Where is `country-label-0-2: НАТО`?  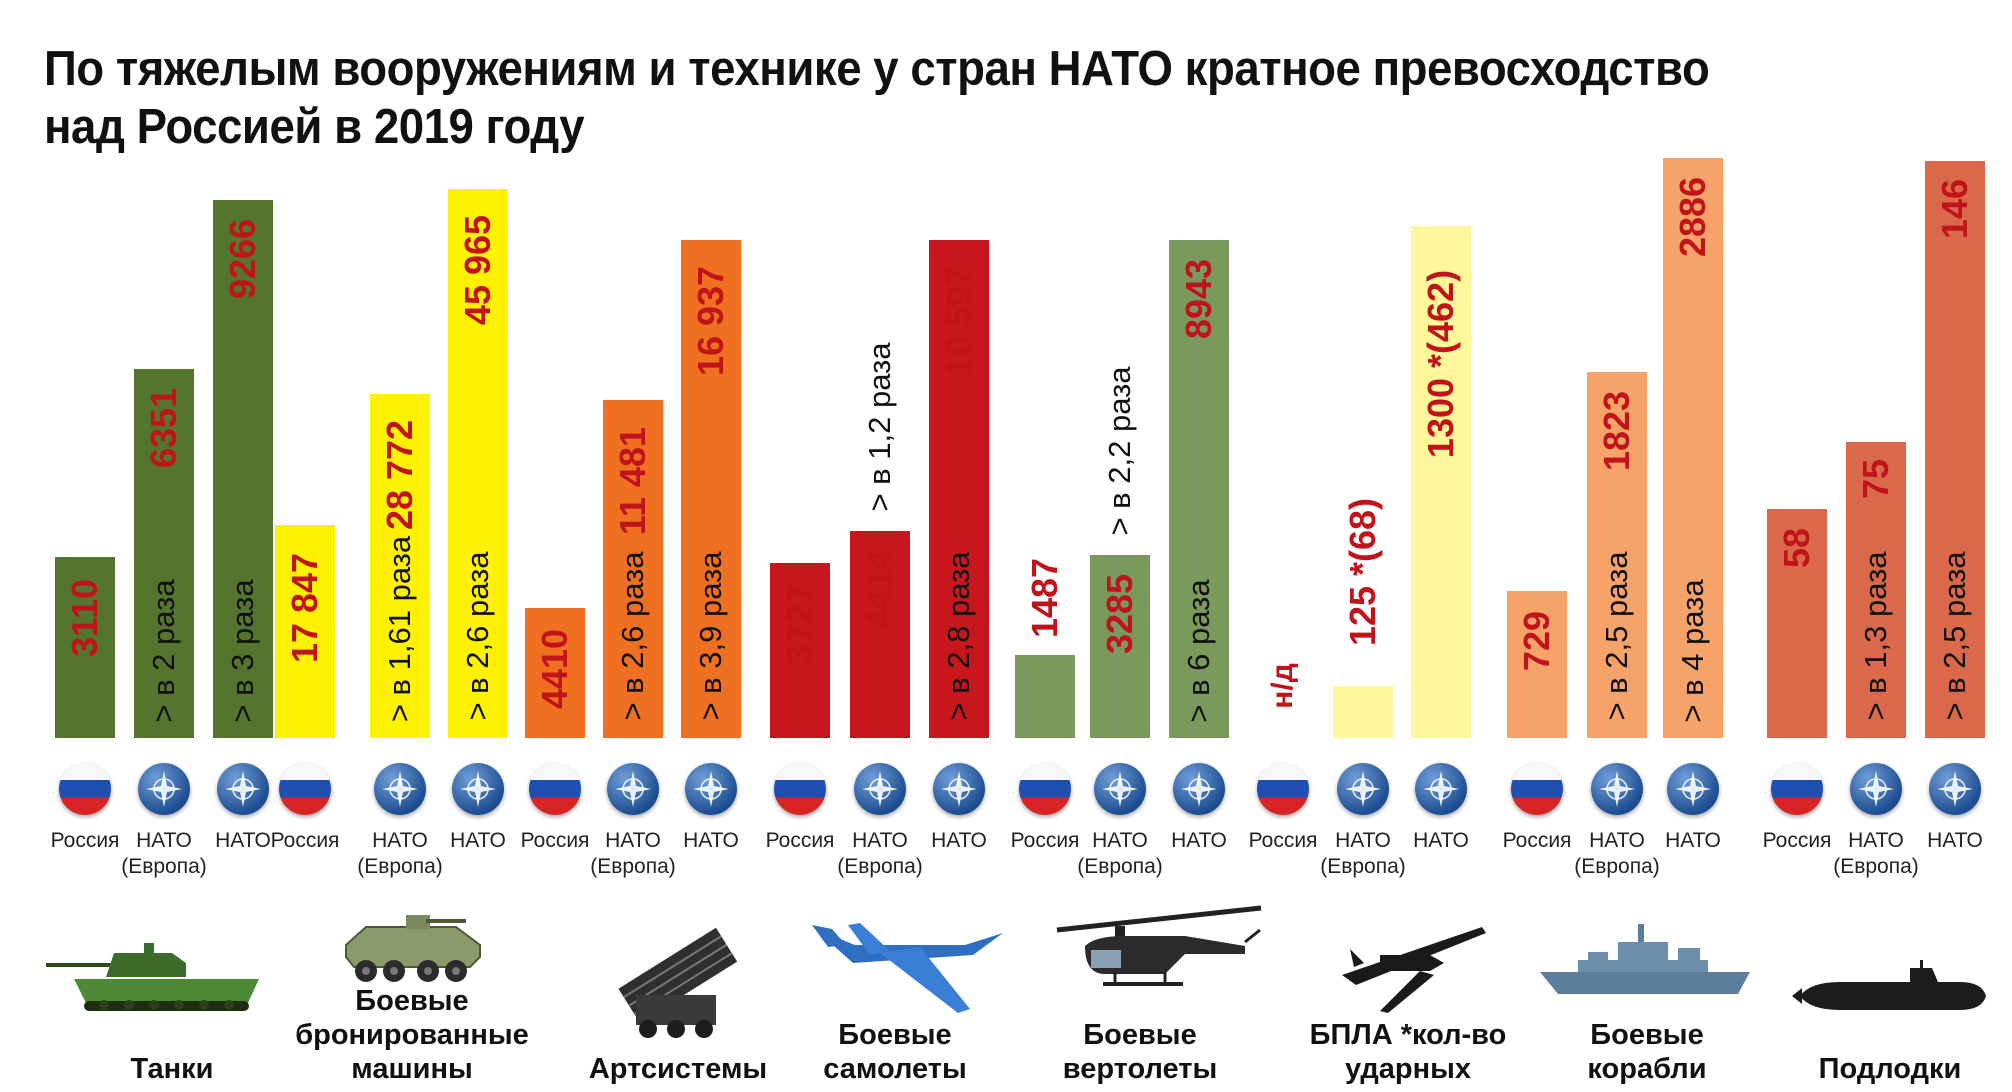
country-label-0-2: НАТО is located at coordinates (243, 841).